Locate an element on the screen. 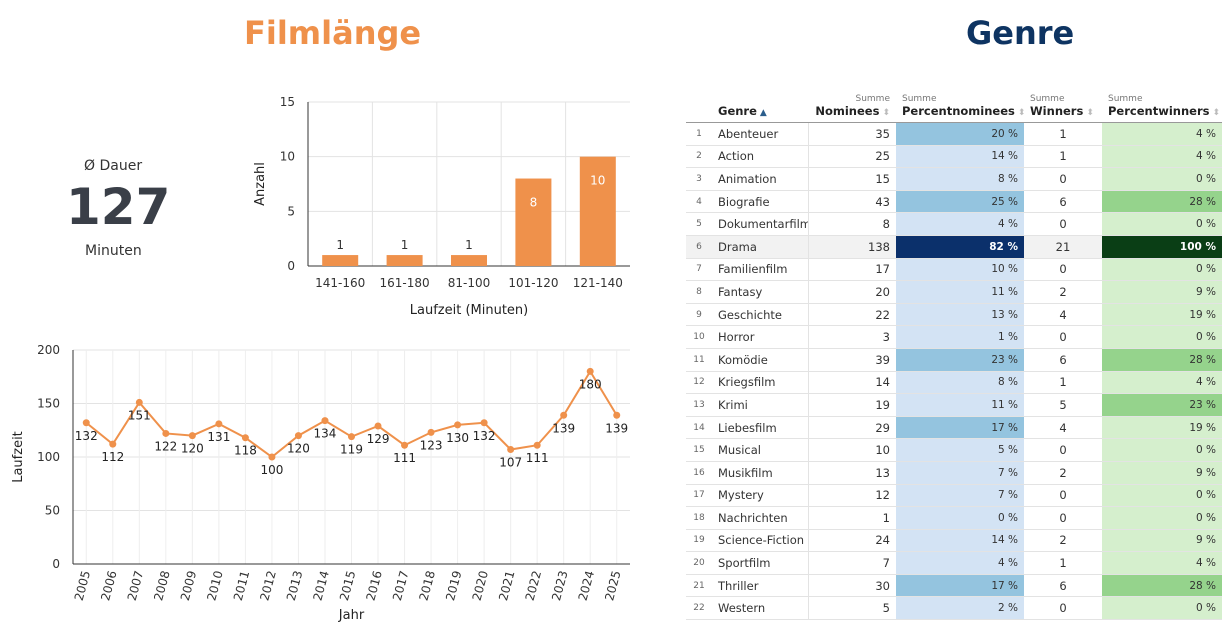  table-row: 6 Drama 138 82 % 21 100 % is located at coordinates (954, 247).